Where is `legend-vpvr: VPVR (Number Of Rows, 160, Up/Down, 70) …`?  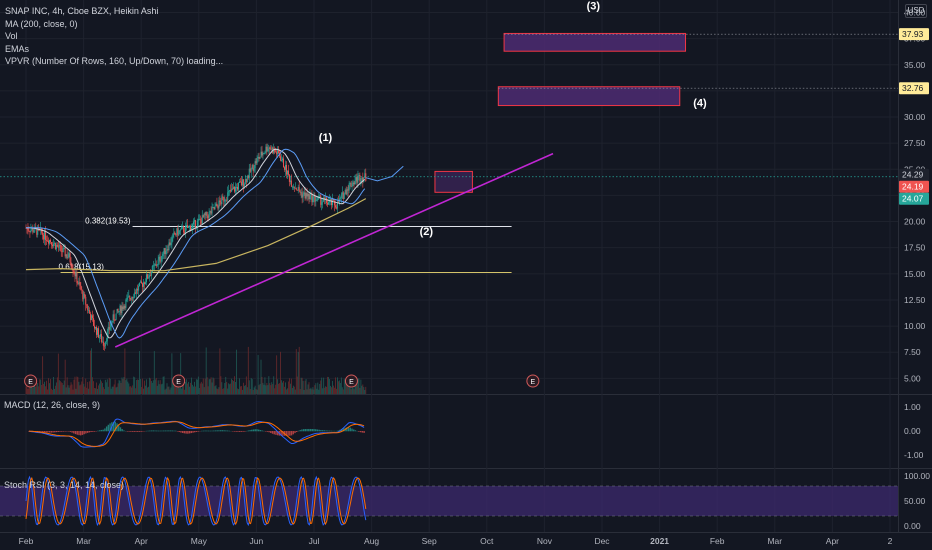 legend-vpvr: VPVR (Number Of Rows, 160, Up/Down, 70) … is located at coordinates (114, 61).